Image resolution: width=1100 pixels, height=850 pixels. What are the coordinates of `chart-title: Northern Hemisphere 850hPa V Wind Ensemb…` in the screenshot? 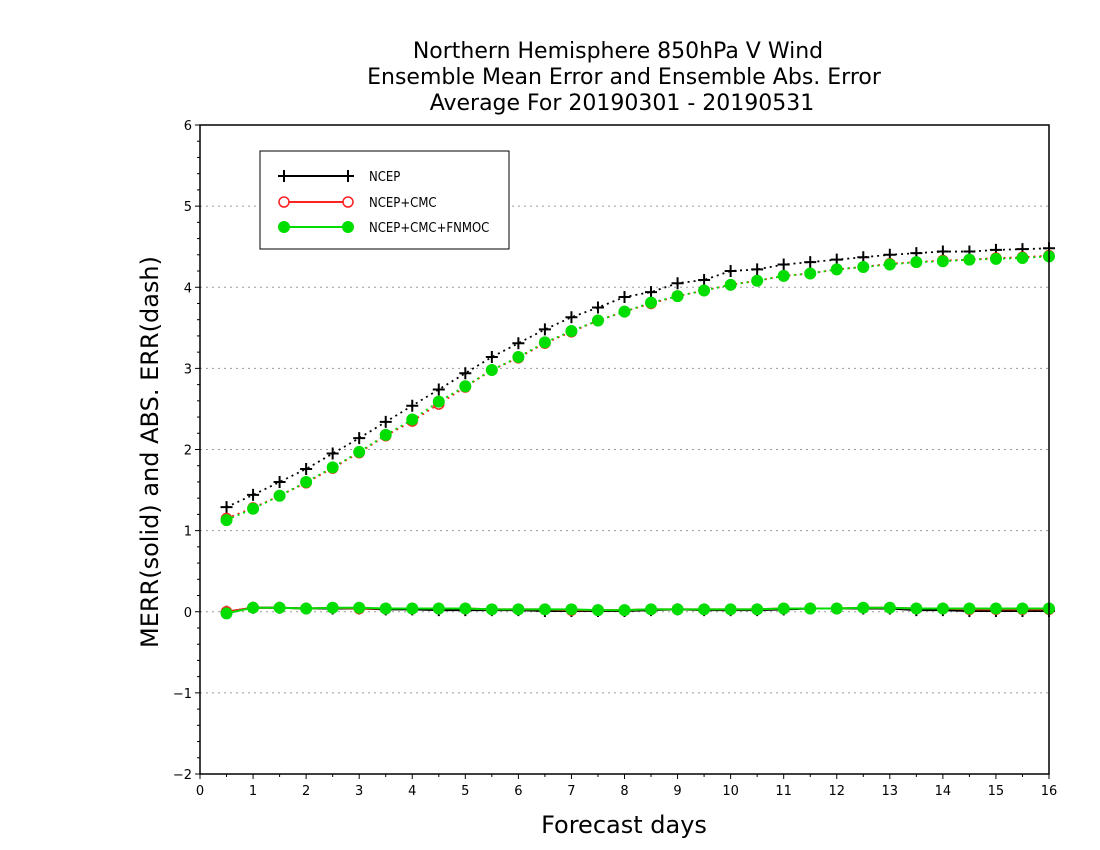 It's located at (624, 77).